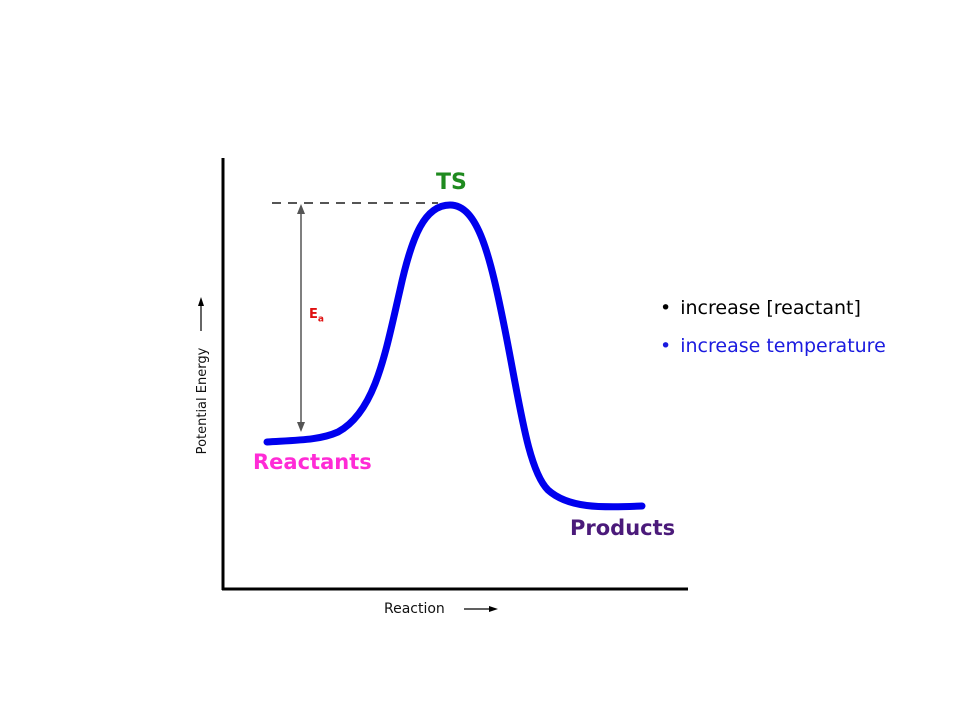  Describe the element at coordinates (301, 209) in the screenshot. I see `ea-arrow-head-top` at that location.